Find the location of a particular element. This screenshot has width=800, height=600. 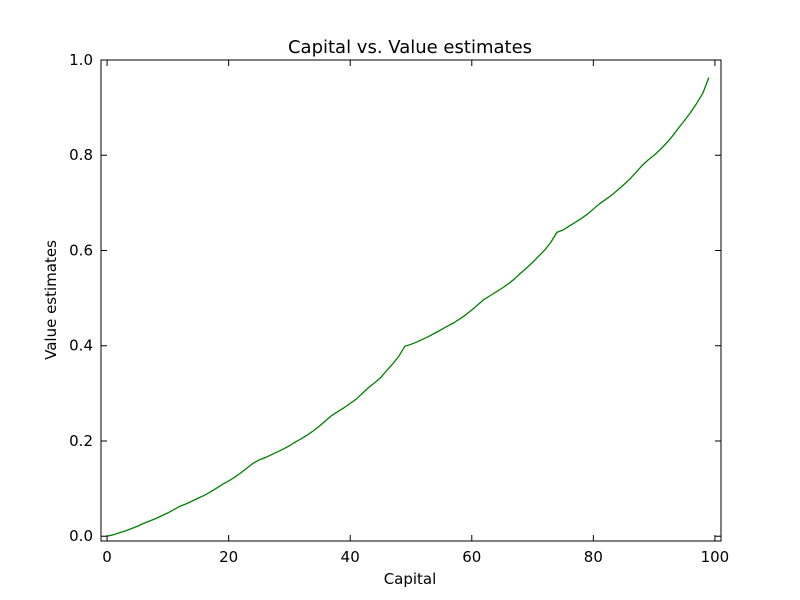

y-tick-label: 1.0 is located at coordinates (81, 60).